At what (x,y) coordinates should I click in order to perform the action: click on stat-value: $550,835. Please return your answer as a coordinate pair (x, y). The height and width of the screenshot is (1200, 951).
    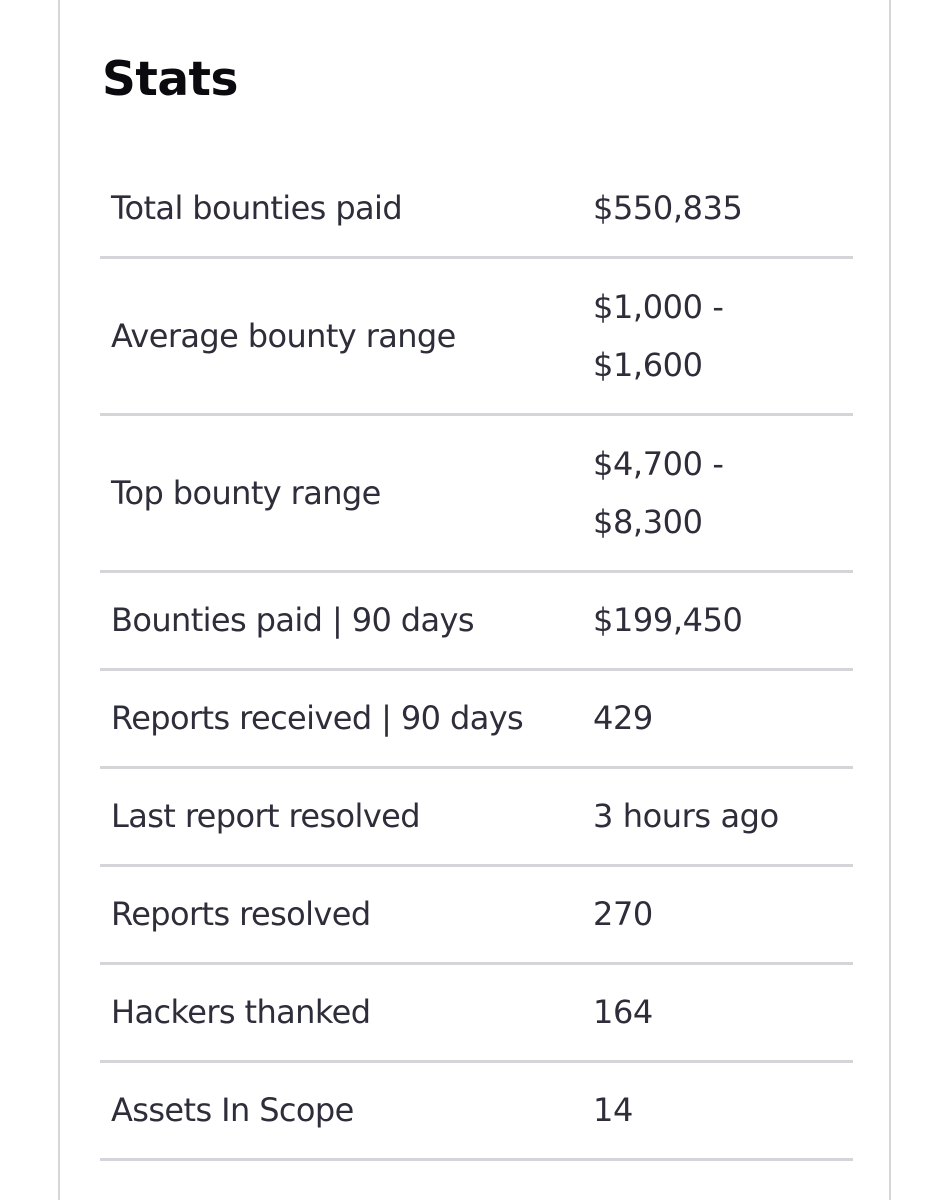
    Looking at the image, I should click on (718, 208).